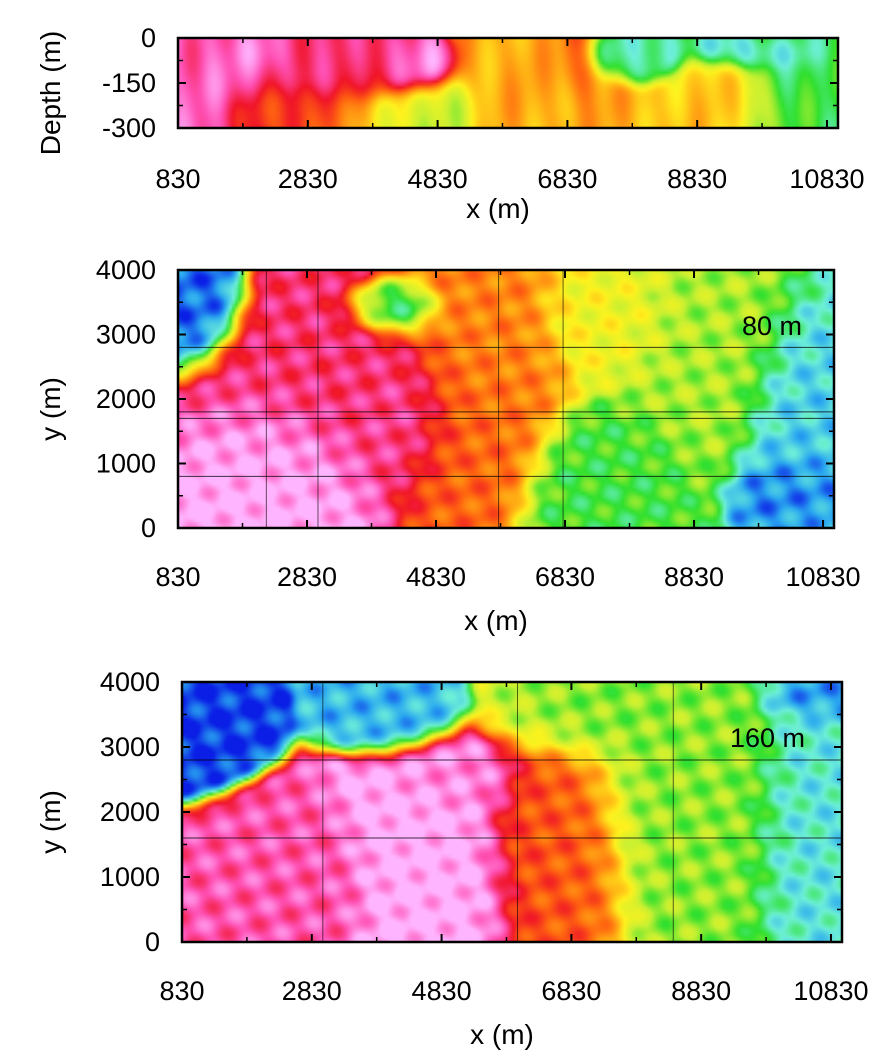  Describe the element at coordinates (508, 83) in the screenshot. I see `heatmap-image` at that location.